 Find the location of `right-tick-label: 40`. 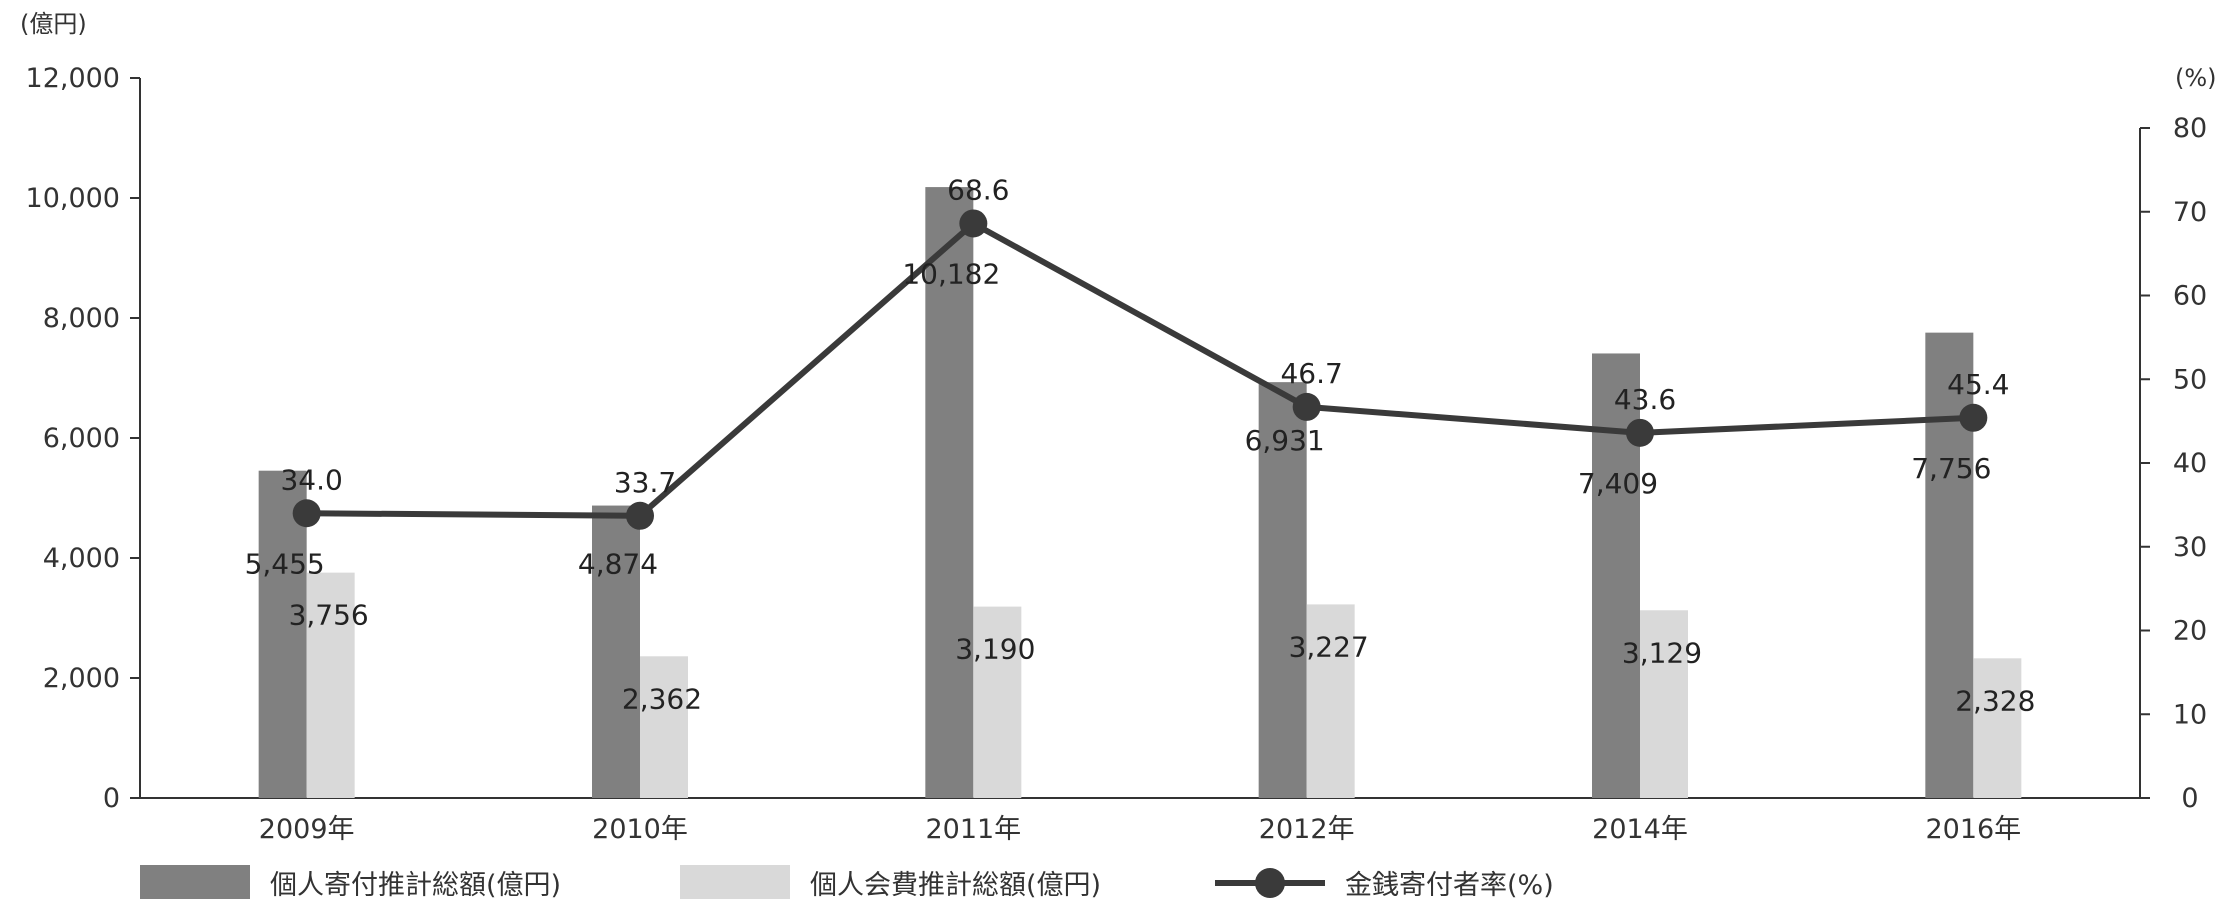

right-tick-label: 40 is located at coordinates (2190, 463).